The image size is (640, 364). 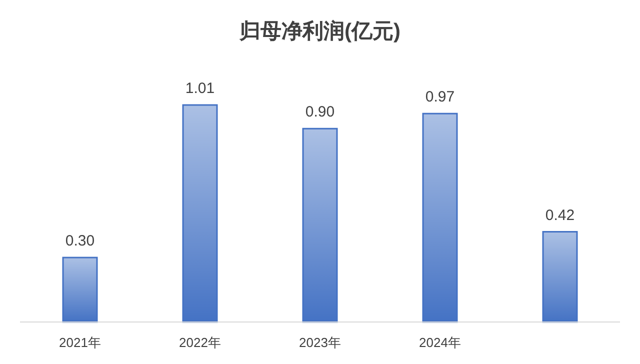 I want to click on data-label: 0.90, so click(x=320, y=112).